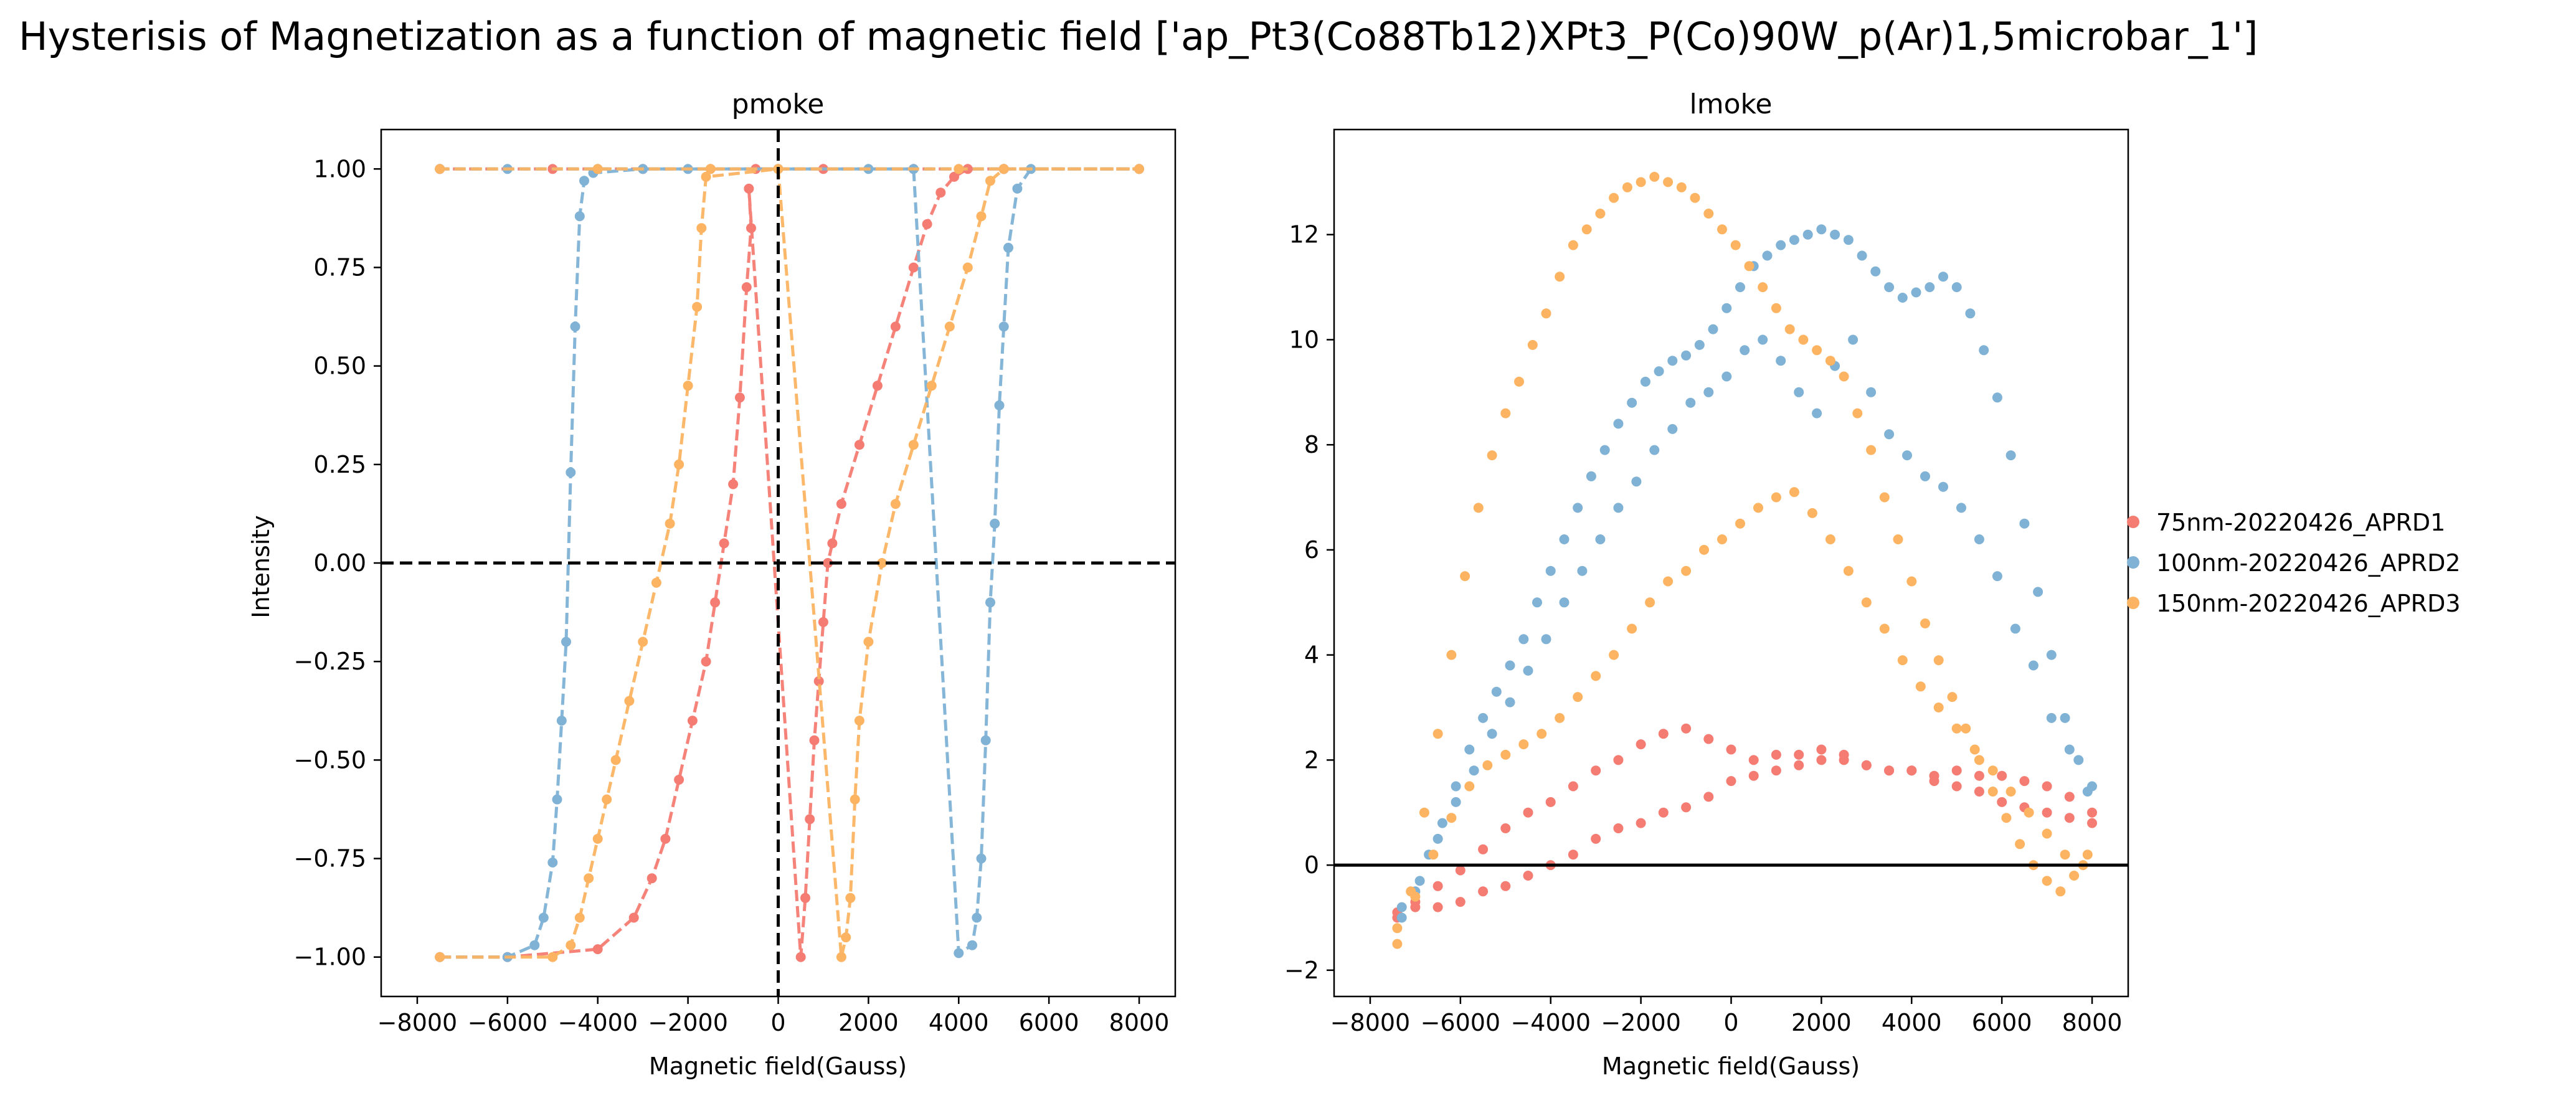  Describe the element at coordinates (339, 267) in the screenshot. I see `pmoke-y-tick-label: 0.75` at that location.